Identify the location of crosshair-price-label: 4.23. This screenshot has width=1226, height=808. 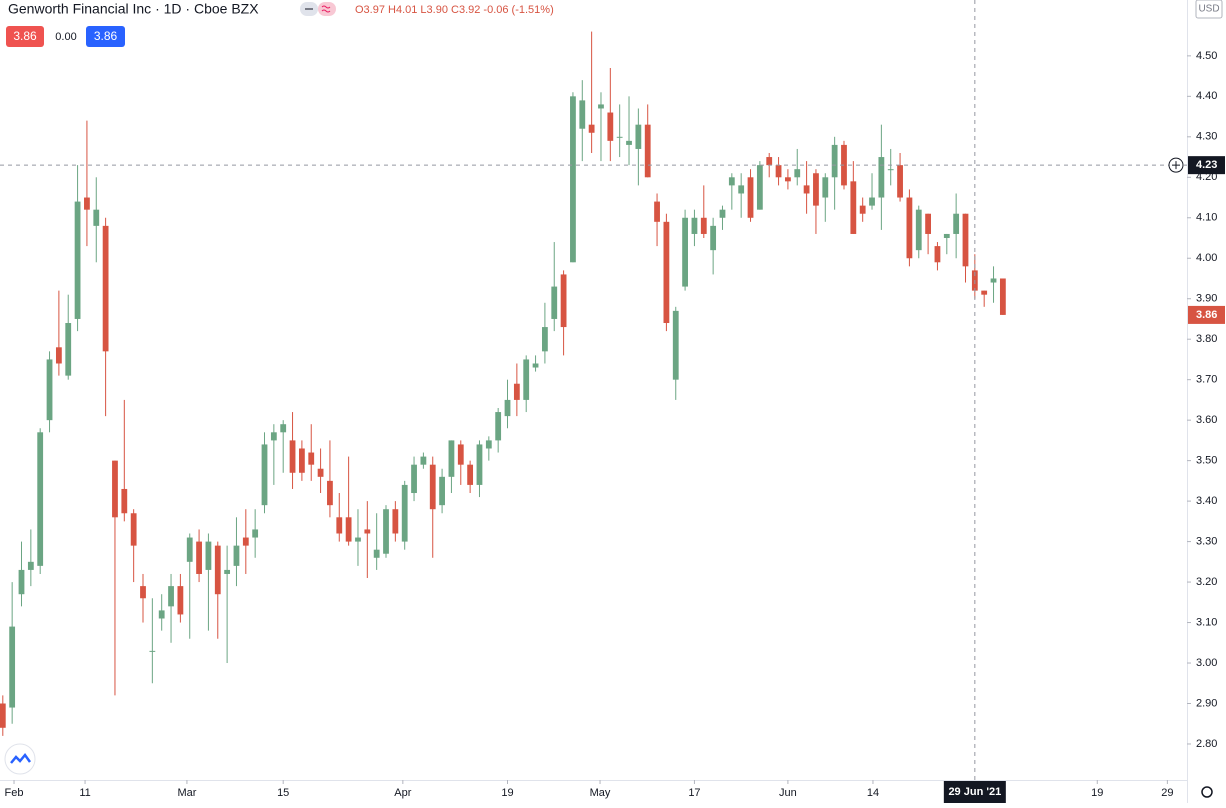
(1206, 165).